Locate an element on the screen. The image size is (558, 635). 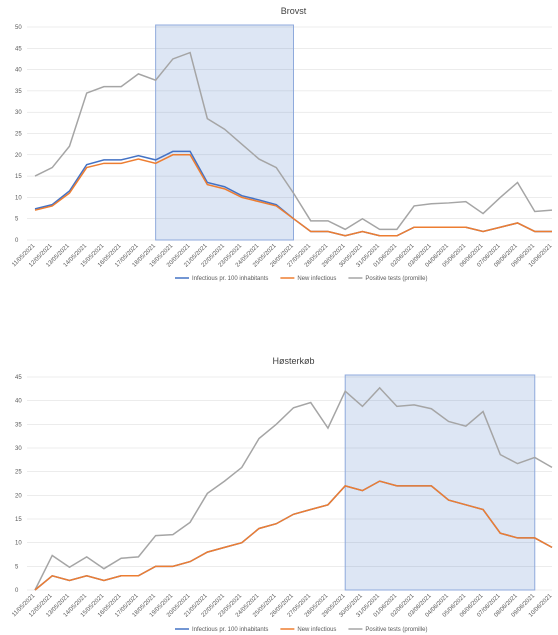
y-tick-label: 50 is located at coordinates (18, 28).